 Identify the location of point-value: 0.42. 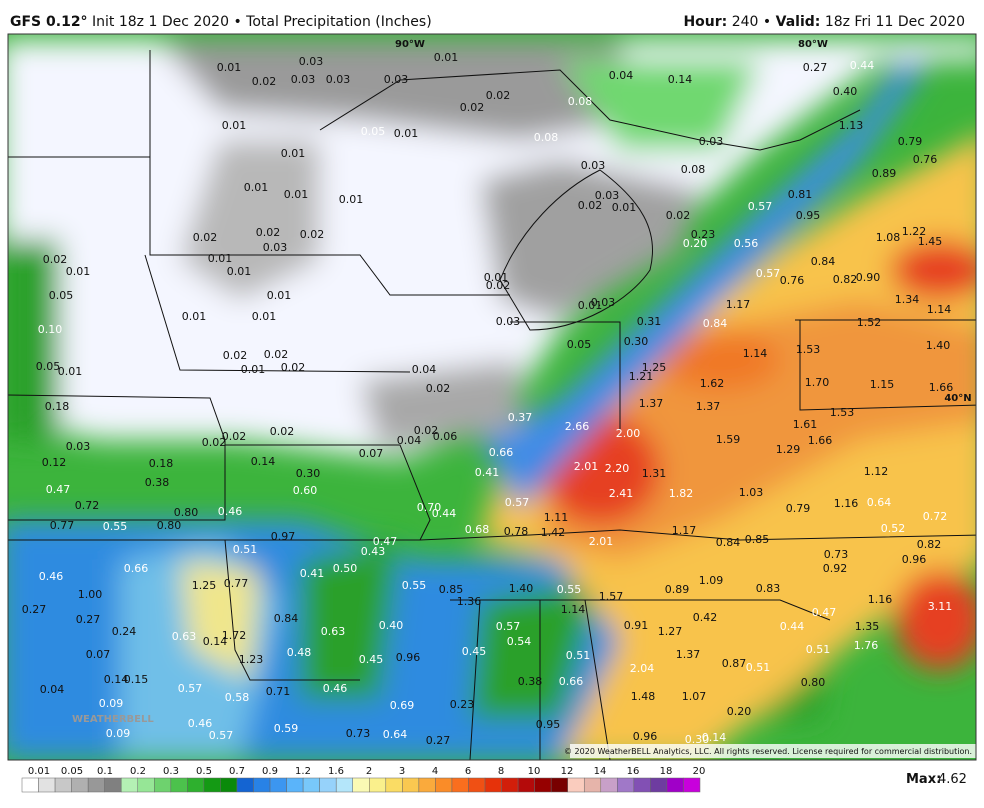
(705, 617).